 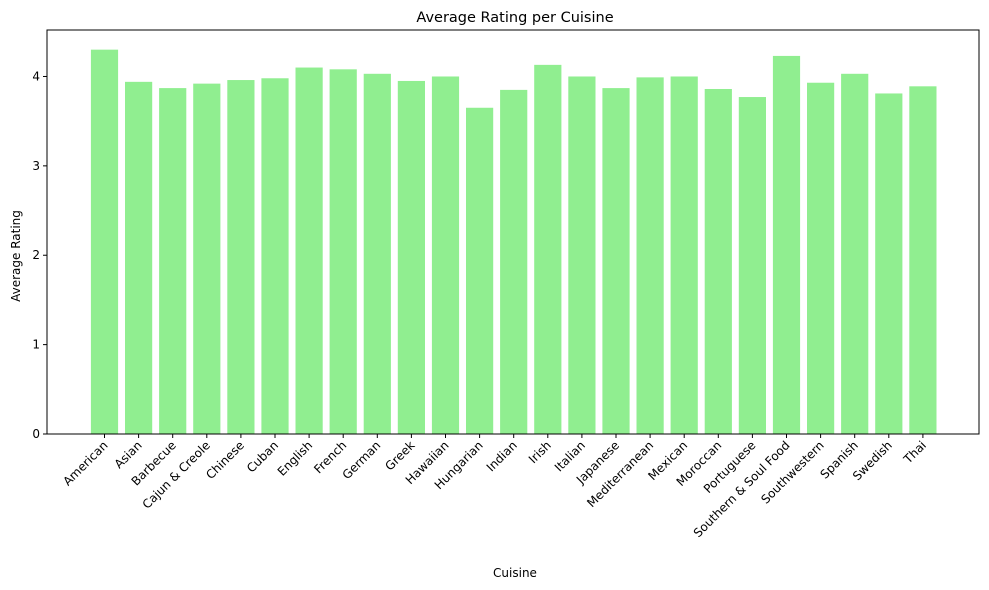 I want to click on bar-german, so click(x=377, y=254).